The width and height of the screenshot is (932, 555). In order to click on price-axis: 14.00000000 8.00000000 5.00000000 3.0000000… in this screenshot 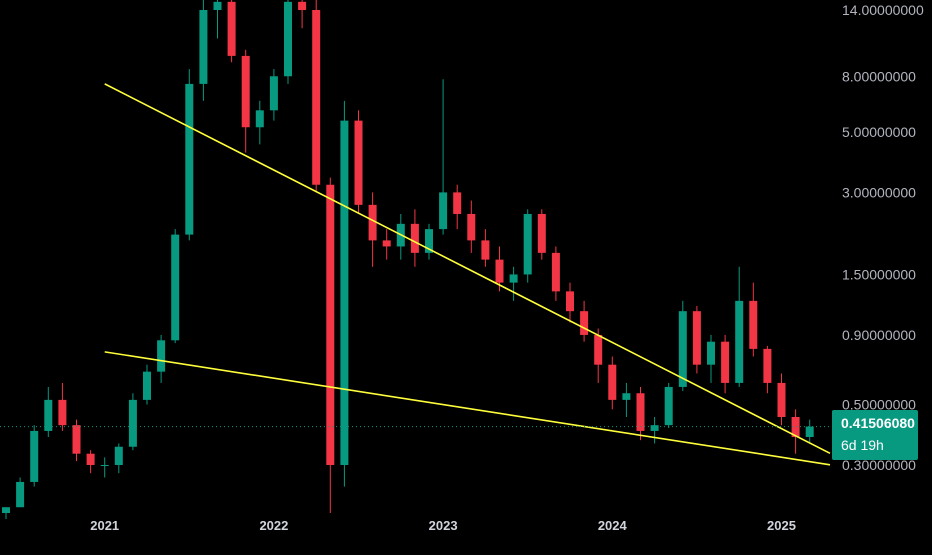, I will do `click(883, 237)`.